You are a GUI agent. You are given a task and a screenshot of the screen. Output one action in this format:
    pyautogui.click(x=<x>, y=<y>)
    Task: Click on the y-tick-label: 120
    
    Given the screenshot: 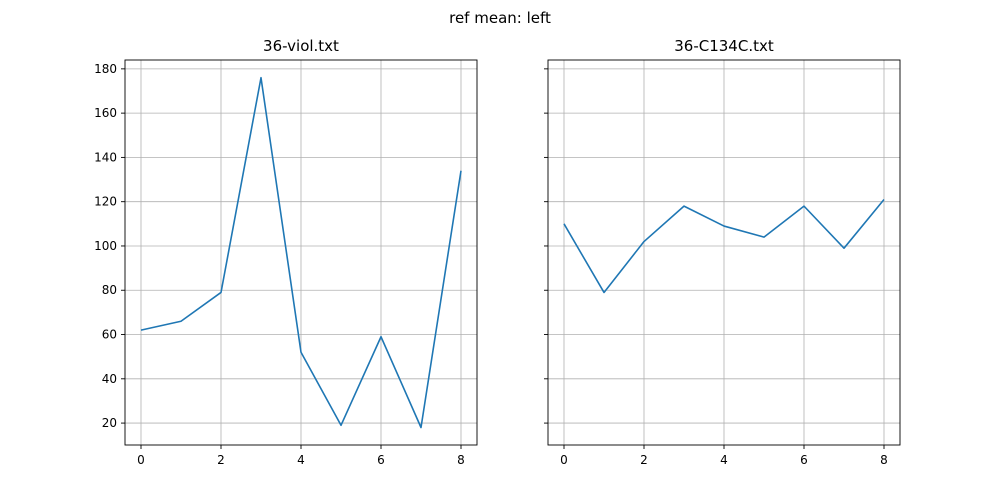 What is the action you would take?
    pyautogui.click(x=105, y=202)
    